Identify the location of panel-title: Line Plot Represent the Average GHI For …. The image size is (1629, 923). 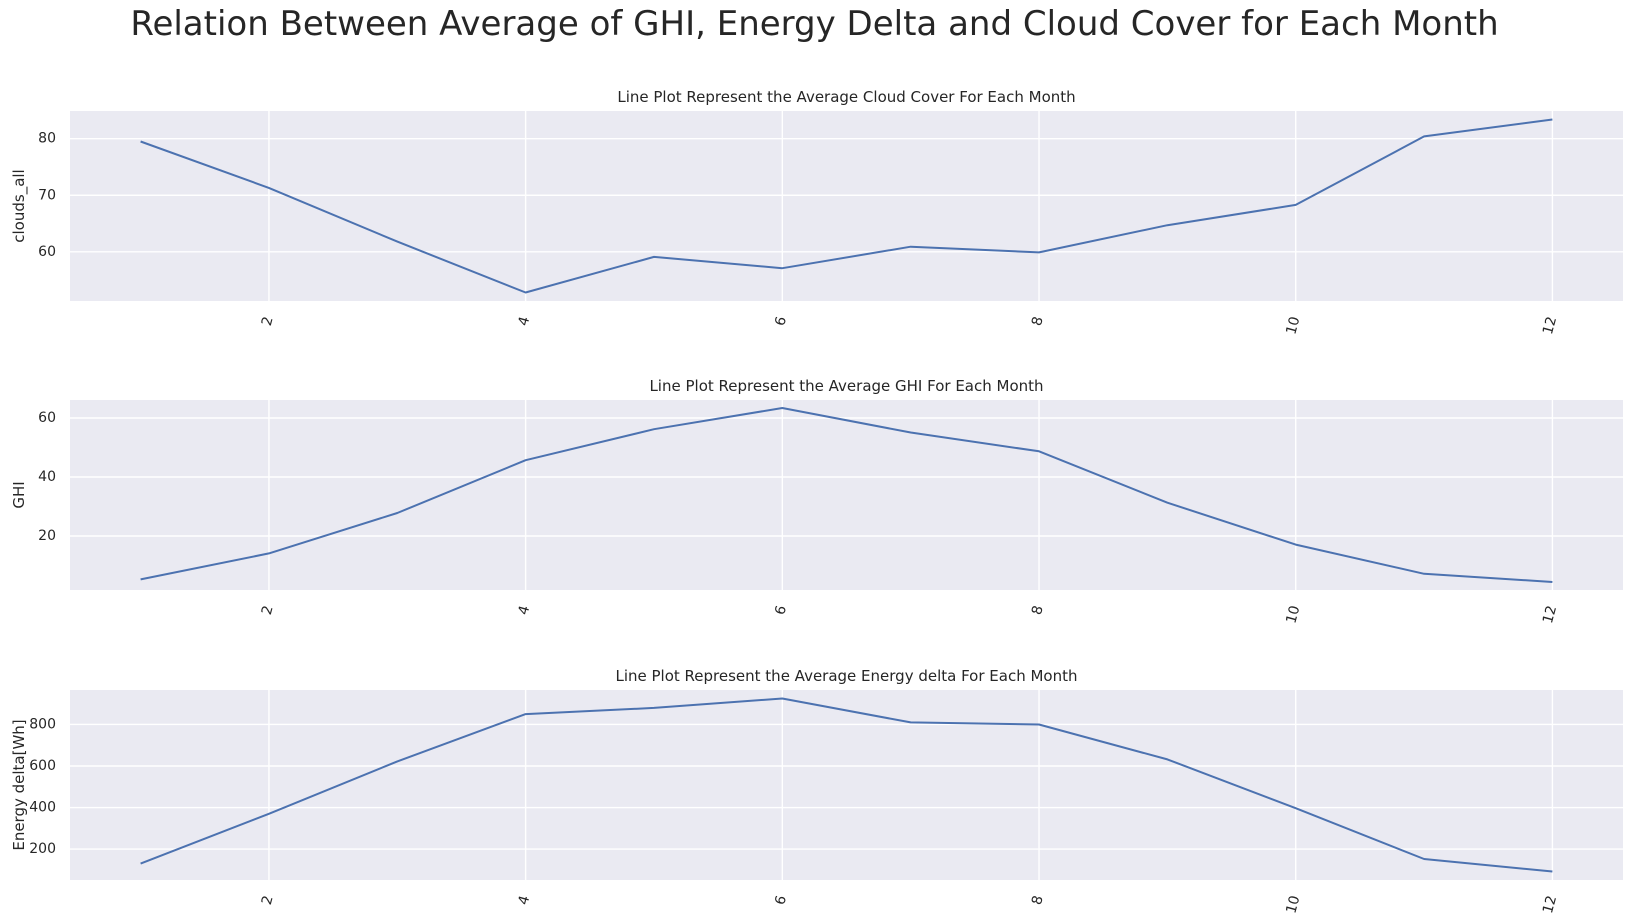
(846, 386).